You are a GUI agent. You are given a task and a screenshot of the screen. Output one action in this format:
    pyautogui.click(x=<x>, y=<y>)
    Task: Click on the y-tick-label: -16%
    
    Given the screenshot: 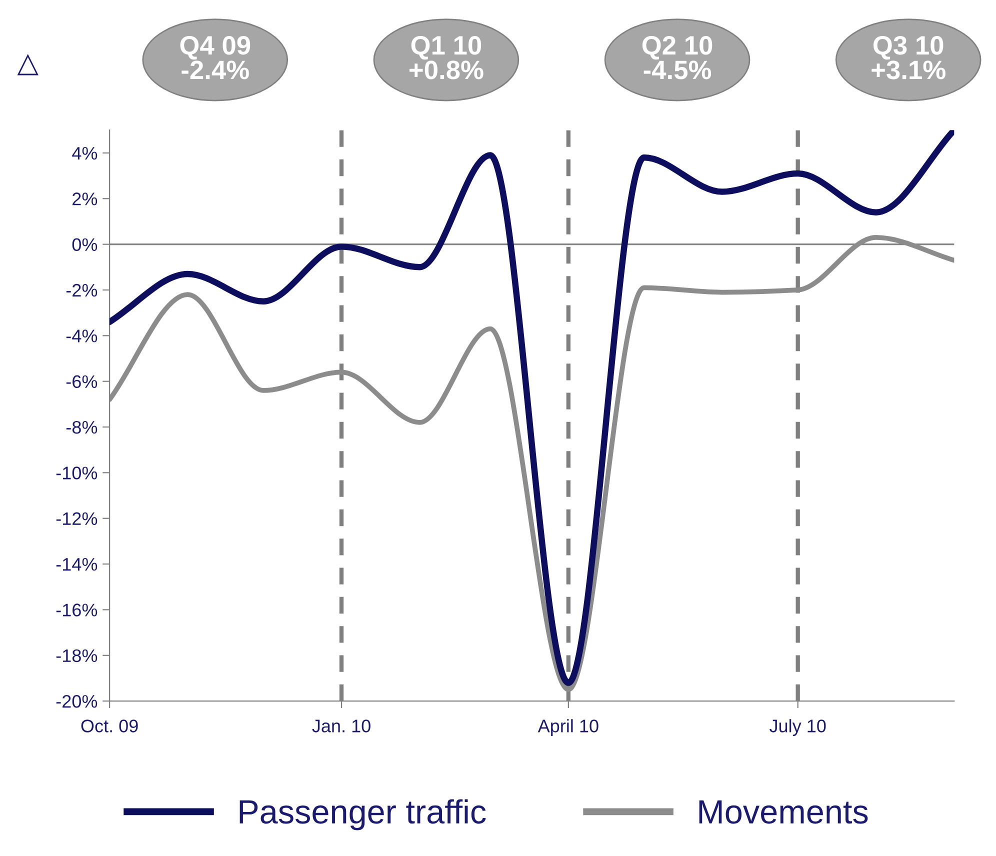 What is the action you would take?
    pyautogui.click(x=77, y=610)
    